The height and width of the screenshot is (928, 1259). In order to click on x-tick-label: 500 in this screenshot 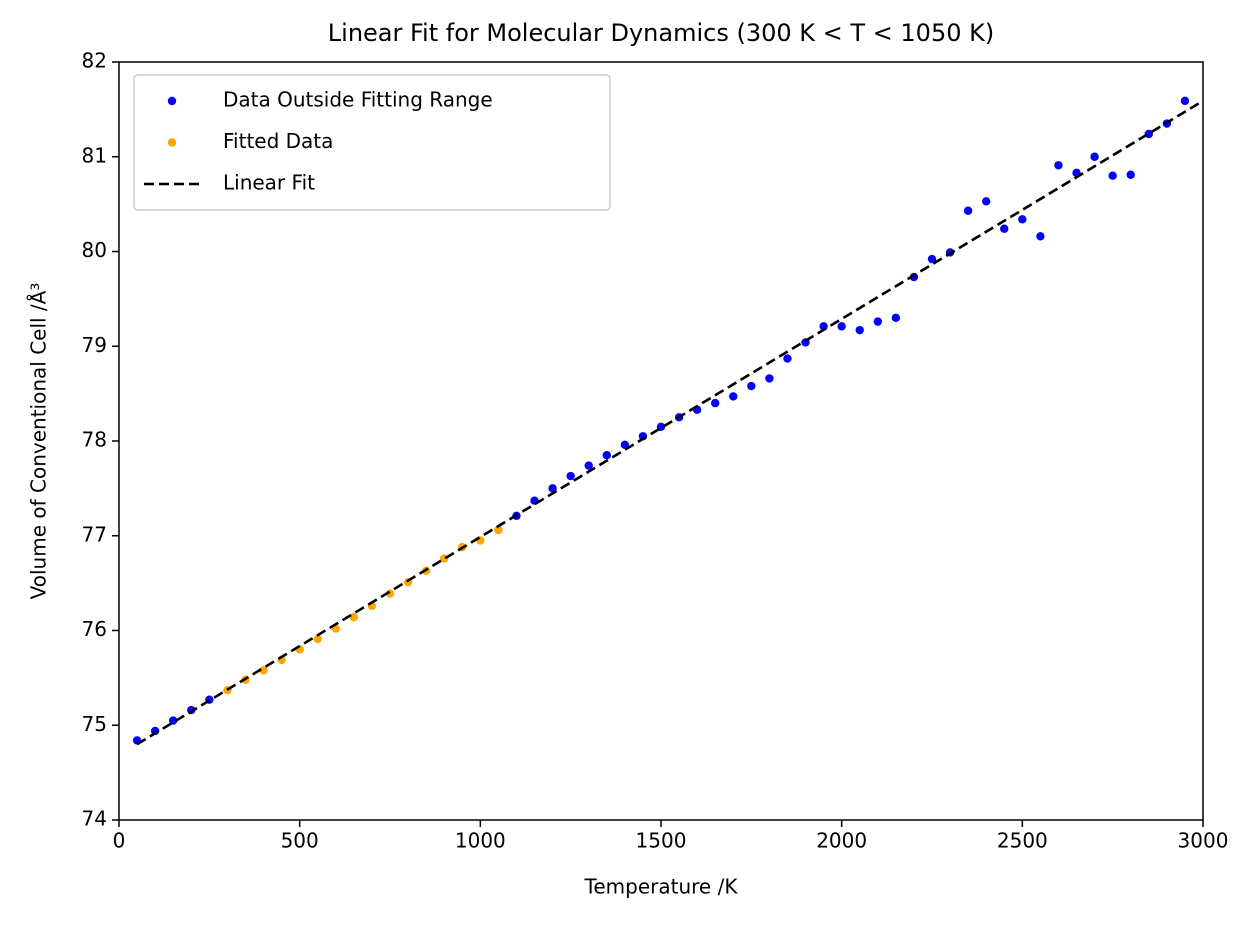, I will do `click(300, 841)`.